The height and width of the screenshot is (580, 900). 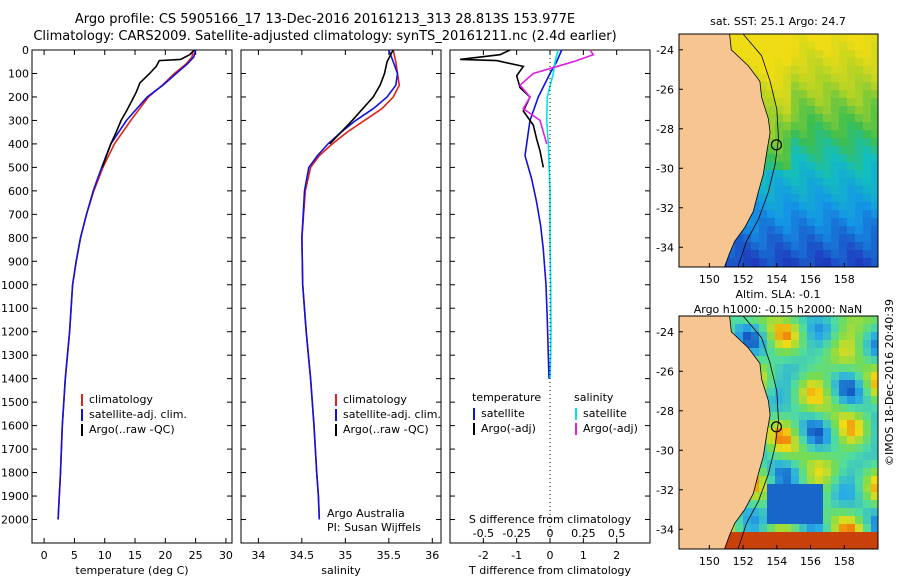 I want to click on lat-tick-label: -32, so click(x=665, y=208).